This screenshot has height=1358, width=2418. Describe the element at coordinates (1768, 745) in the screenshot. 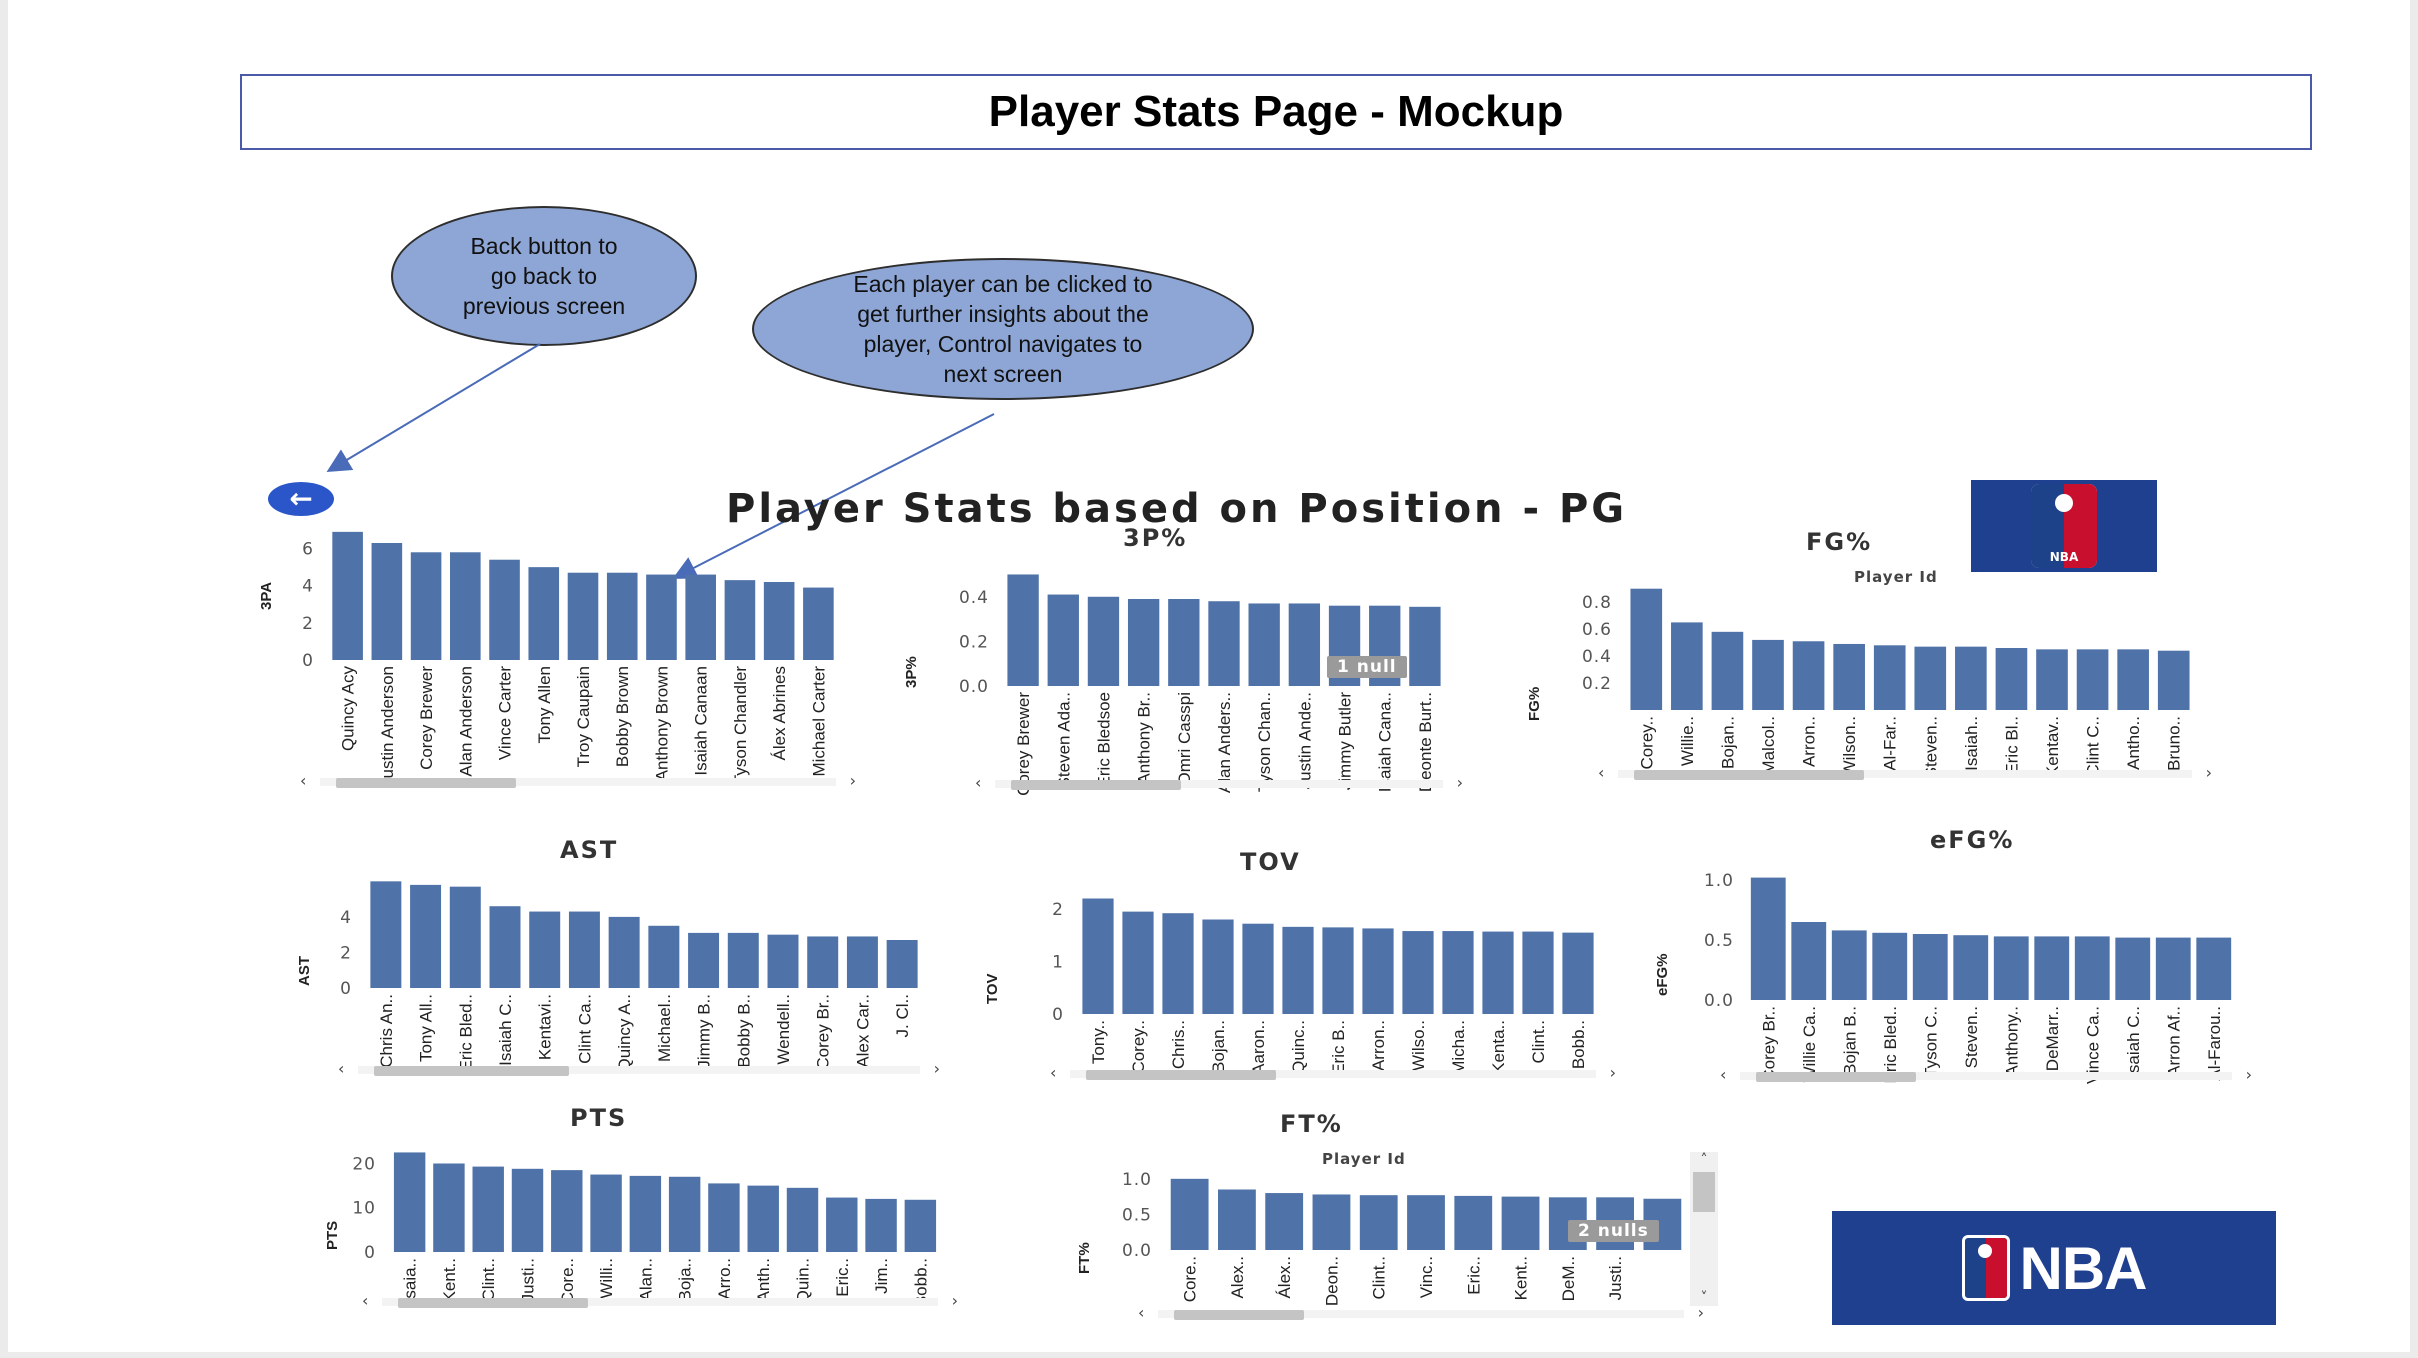

I see `category-label: Malcol..` at that location.